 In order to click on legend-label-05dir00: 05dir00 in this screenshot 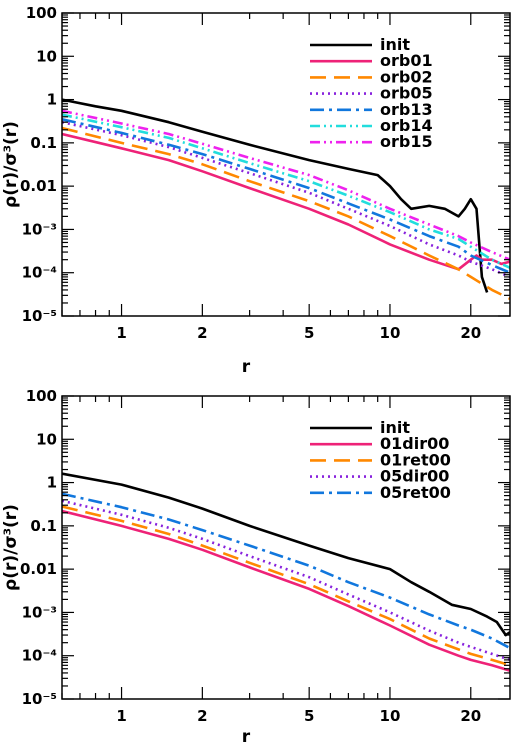, I will do `click(414, 476)`.